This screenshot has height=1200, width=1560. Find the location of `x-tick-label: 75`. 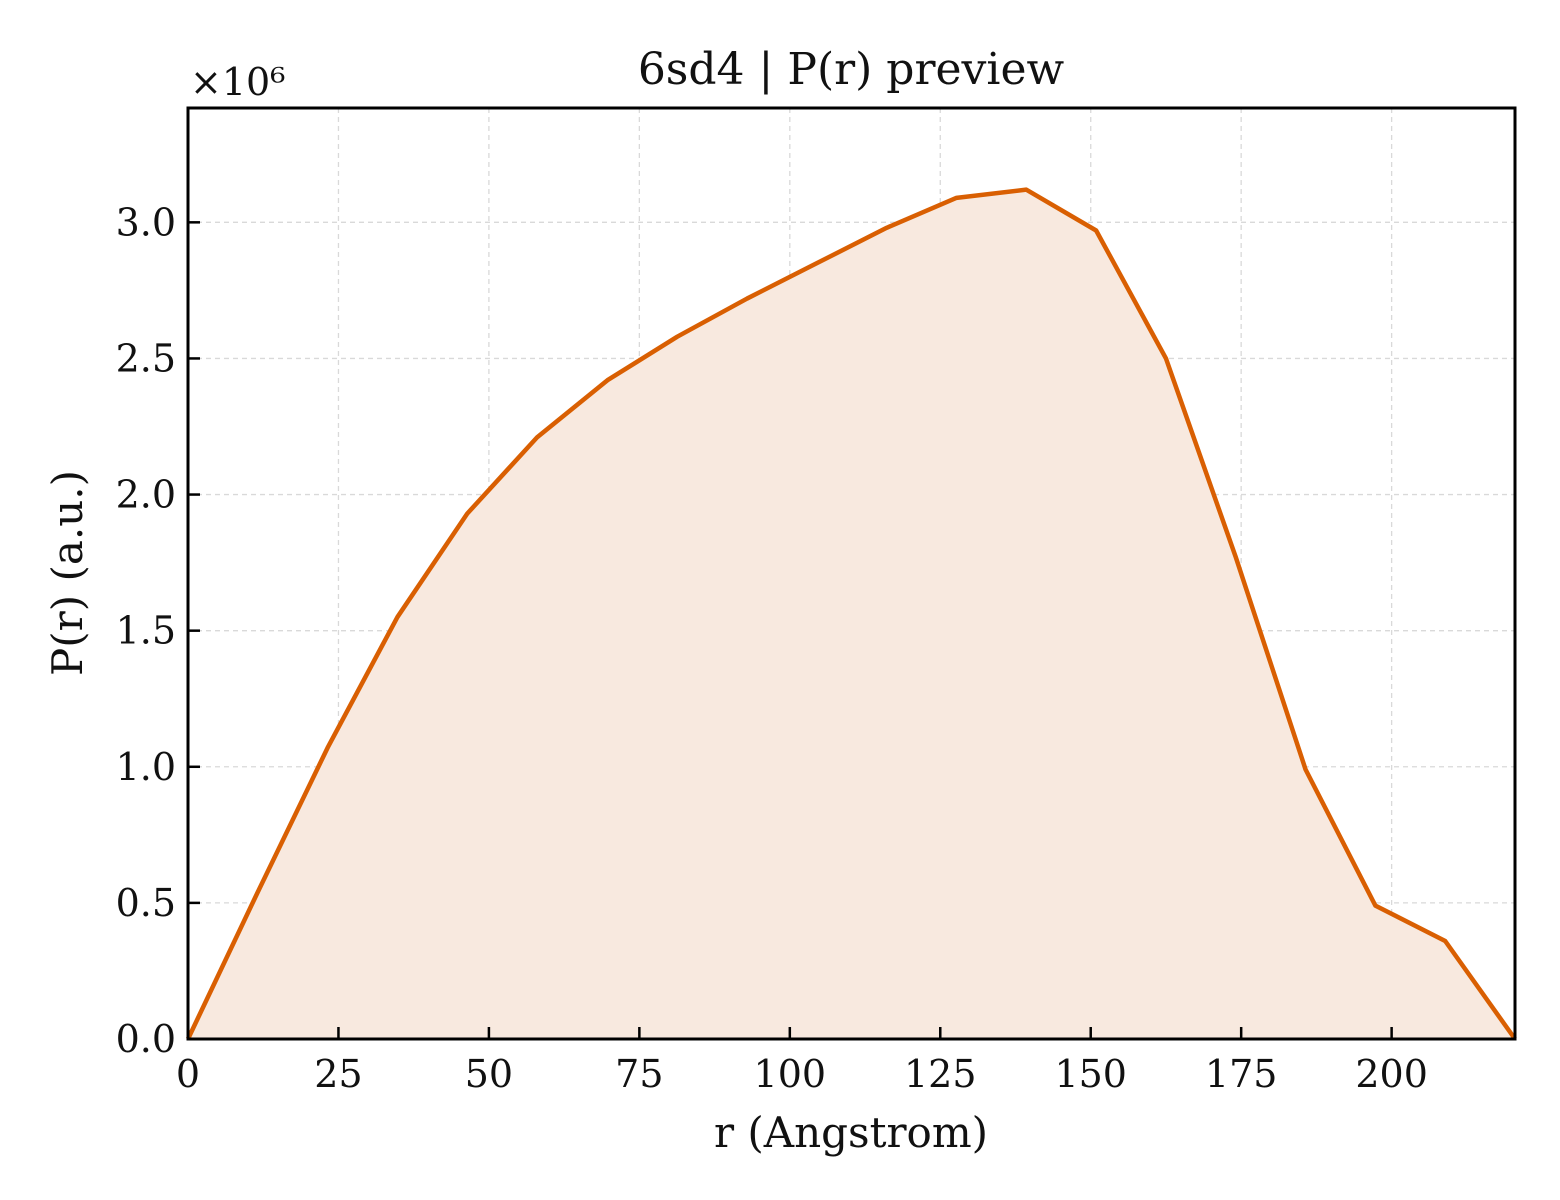

x-tick-label: 75 is located at coordinates (639, 1074).